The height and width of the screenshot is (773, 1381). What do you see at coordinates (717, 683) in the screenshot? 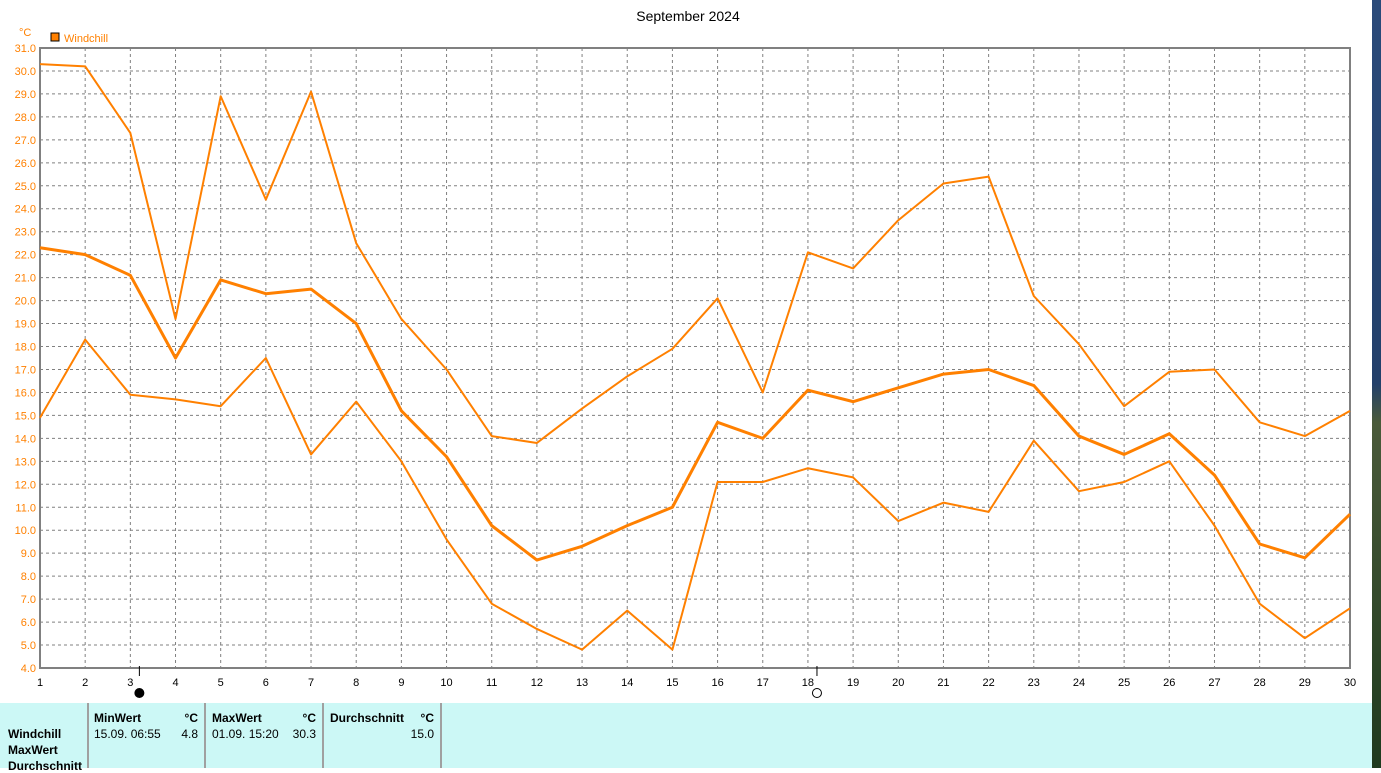
I see `x-tick-label: 16` at bounding box center [717, 683].